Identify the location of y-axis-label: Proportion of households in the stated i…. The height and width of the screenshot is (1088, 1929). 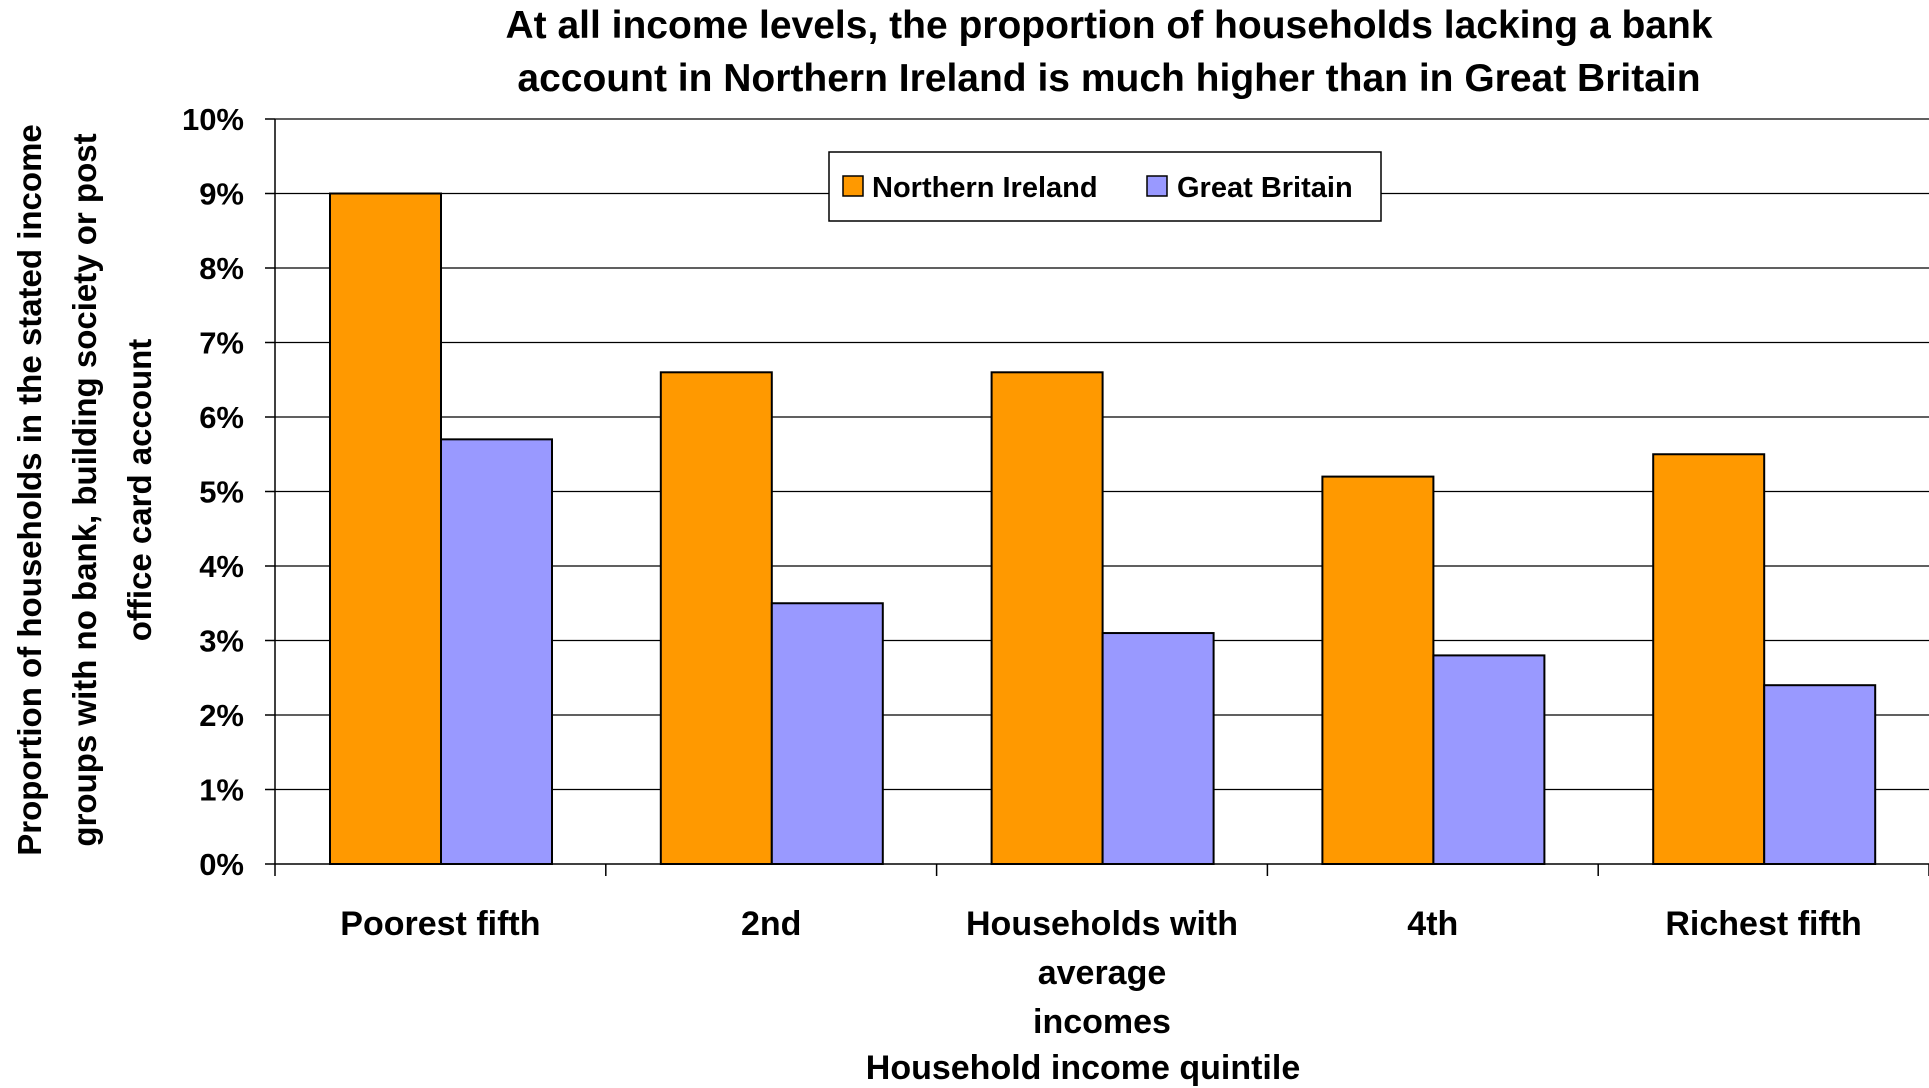
(84, 490).